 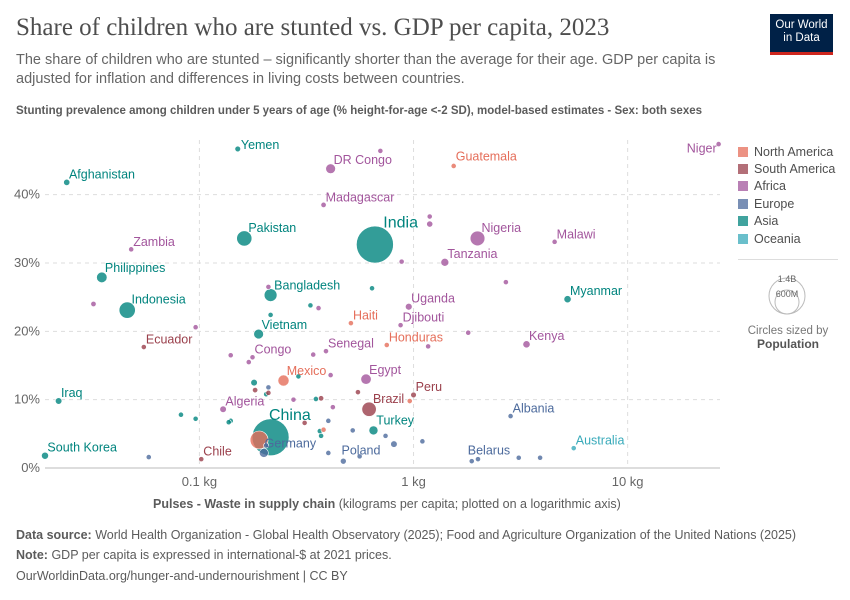 I want to click on data-point-malawi, so click(x=554, y=241).